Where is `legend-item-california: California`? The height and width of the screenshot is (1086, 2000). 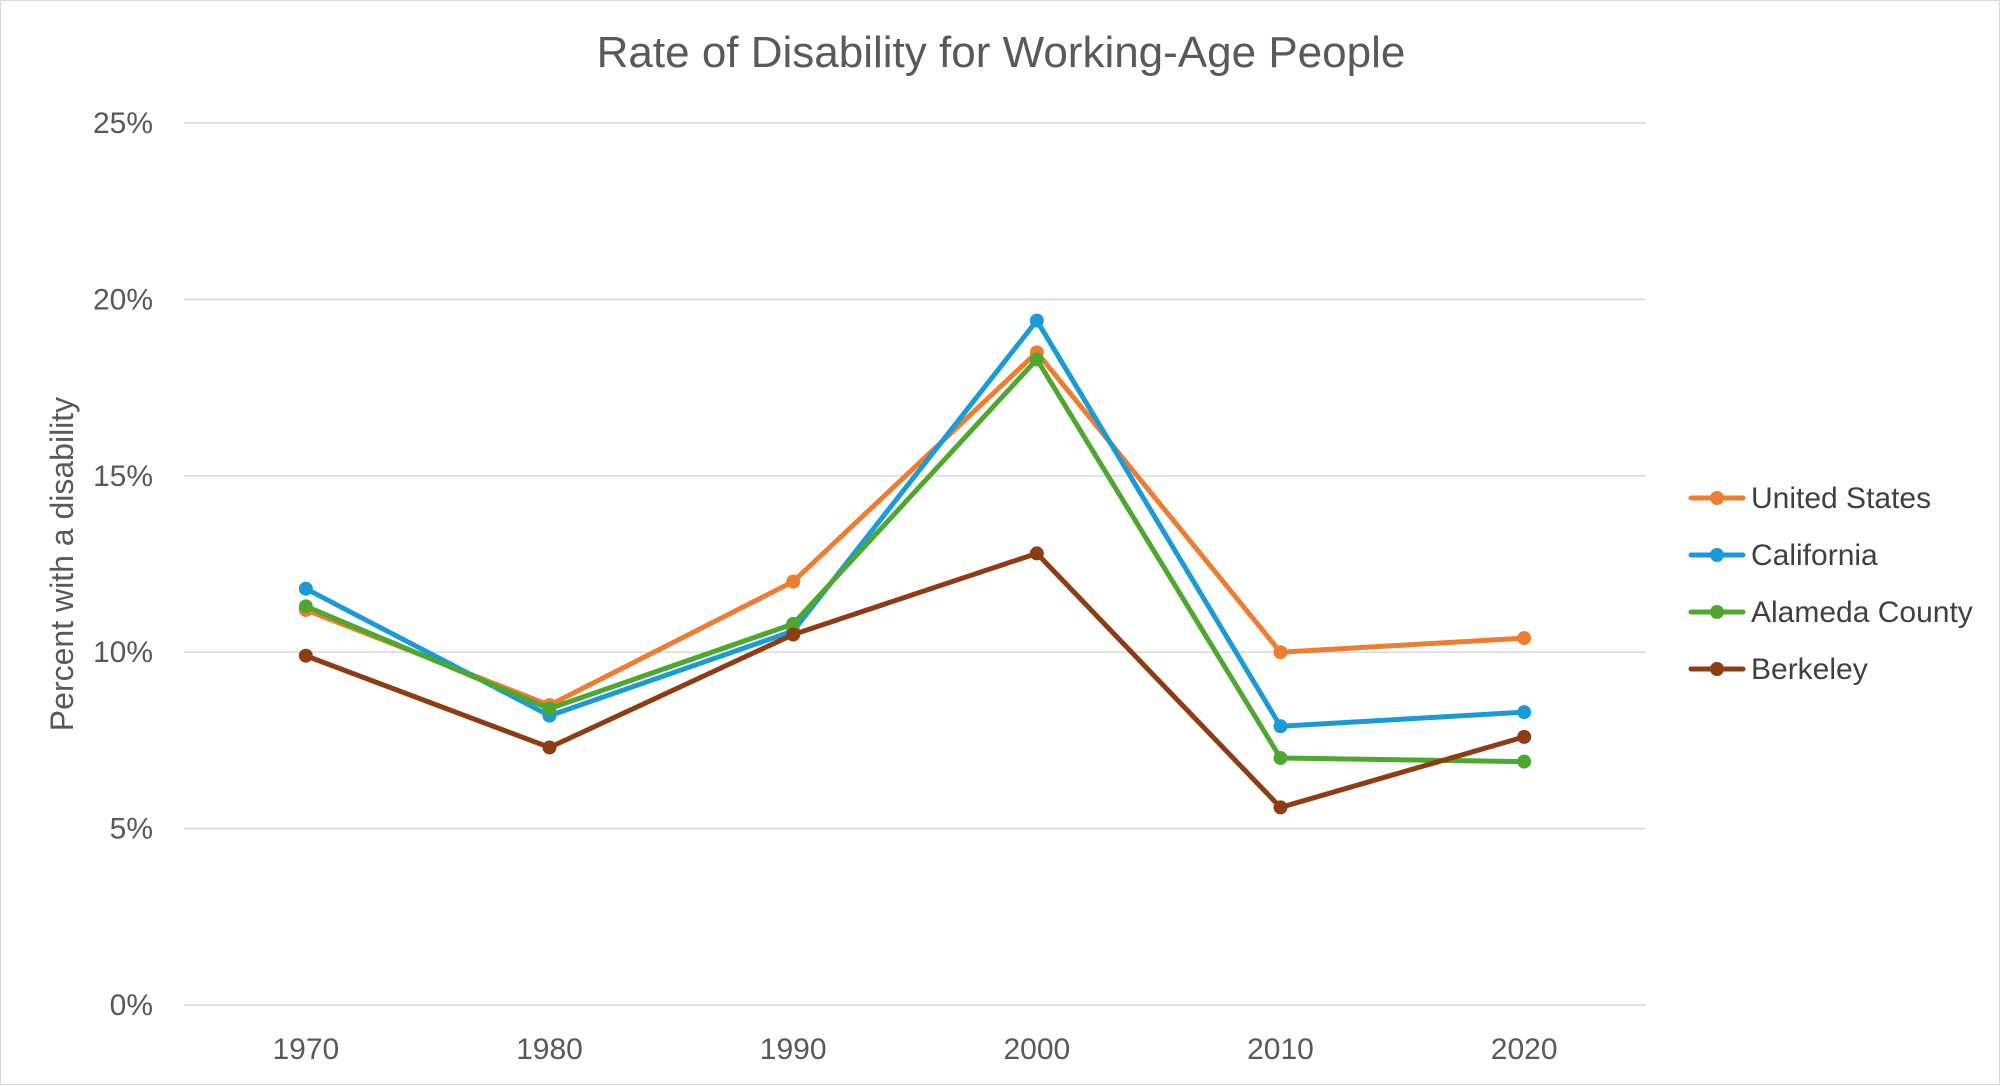
legend-item-california: California is located at coordinates (1783, 555).